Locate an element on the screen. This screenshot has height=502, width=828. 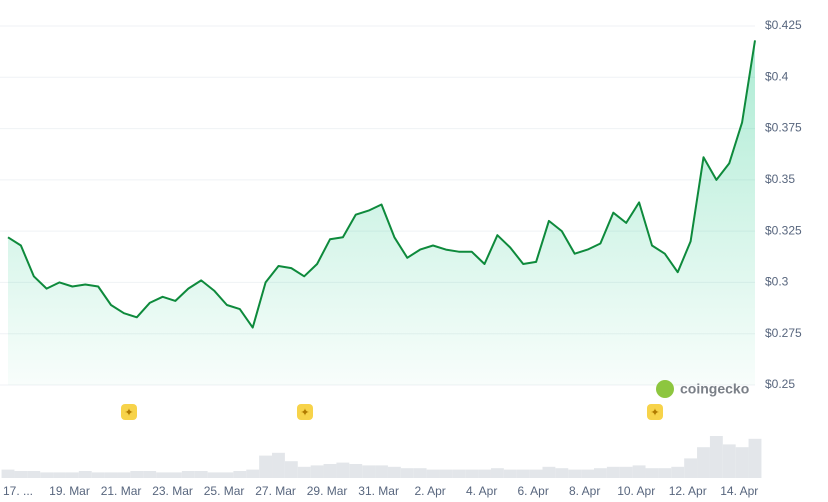
y-tick-label: $0.275 is located at coordinates (783, 333).